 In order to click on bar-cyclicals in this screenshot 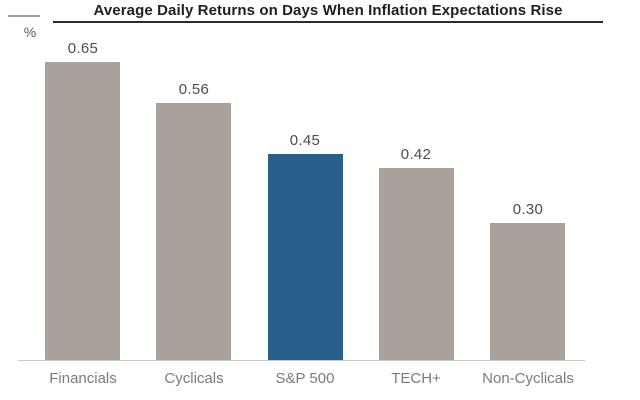, I will do `click(193, 232)`.